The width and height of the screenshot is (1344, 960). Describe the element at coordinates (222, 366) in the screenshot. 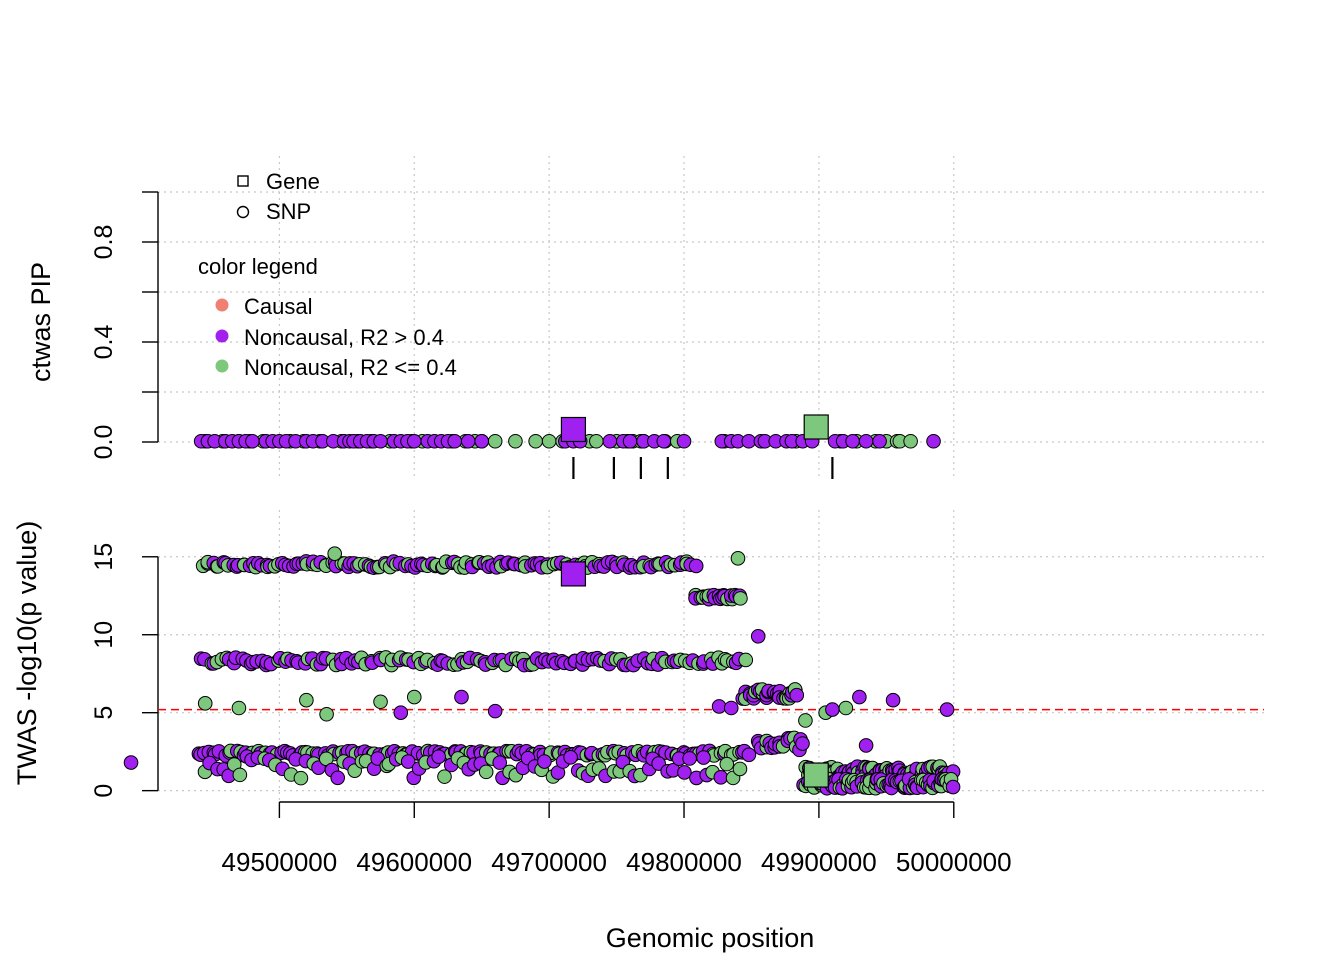

I see `noncausal-low-r2-dot` at that location.